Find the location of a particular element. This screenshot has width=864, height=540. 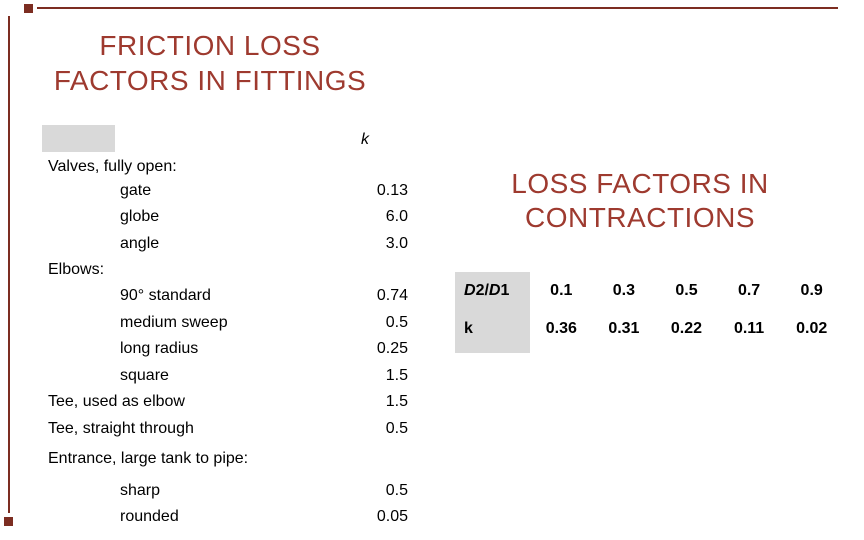

contractions-header-cell is located at coordinates (492, 312).